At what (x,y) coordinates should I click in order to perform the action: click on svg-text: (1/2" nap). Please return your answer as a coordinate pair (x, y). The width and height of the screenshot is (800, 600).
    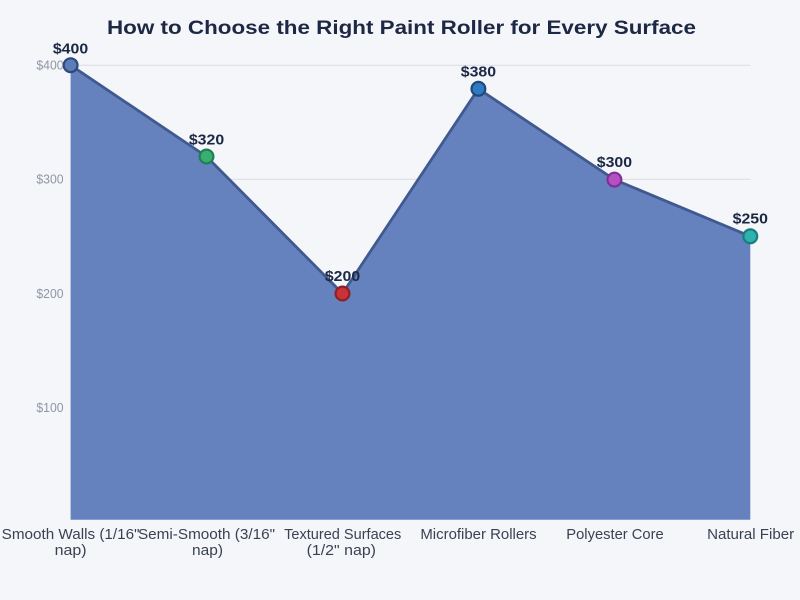
    Looking at the image, I should click on (341, 550).